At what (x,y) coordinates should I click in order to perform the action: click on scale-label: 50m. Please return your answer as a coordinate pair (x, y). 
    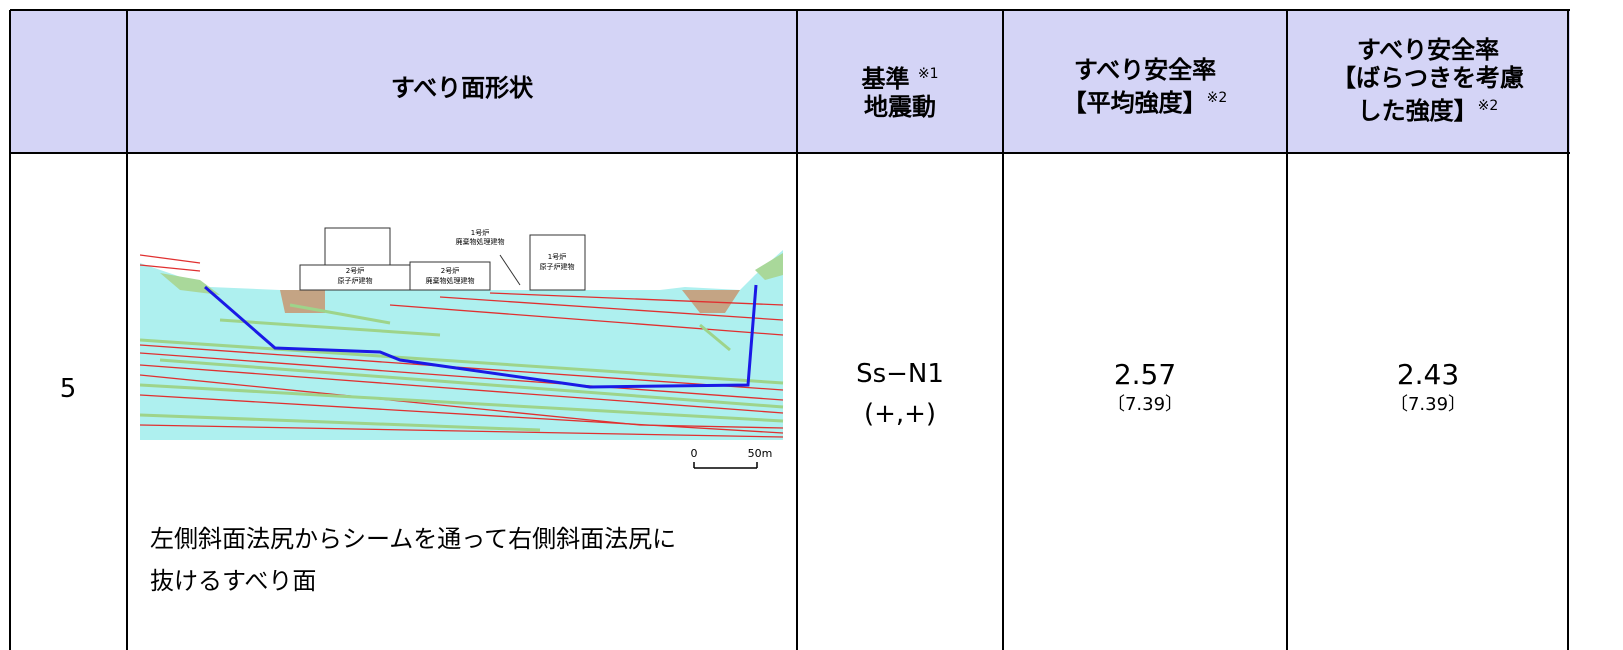
    Looking at the image, I should click on (760, 453).